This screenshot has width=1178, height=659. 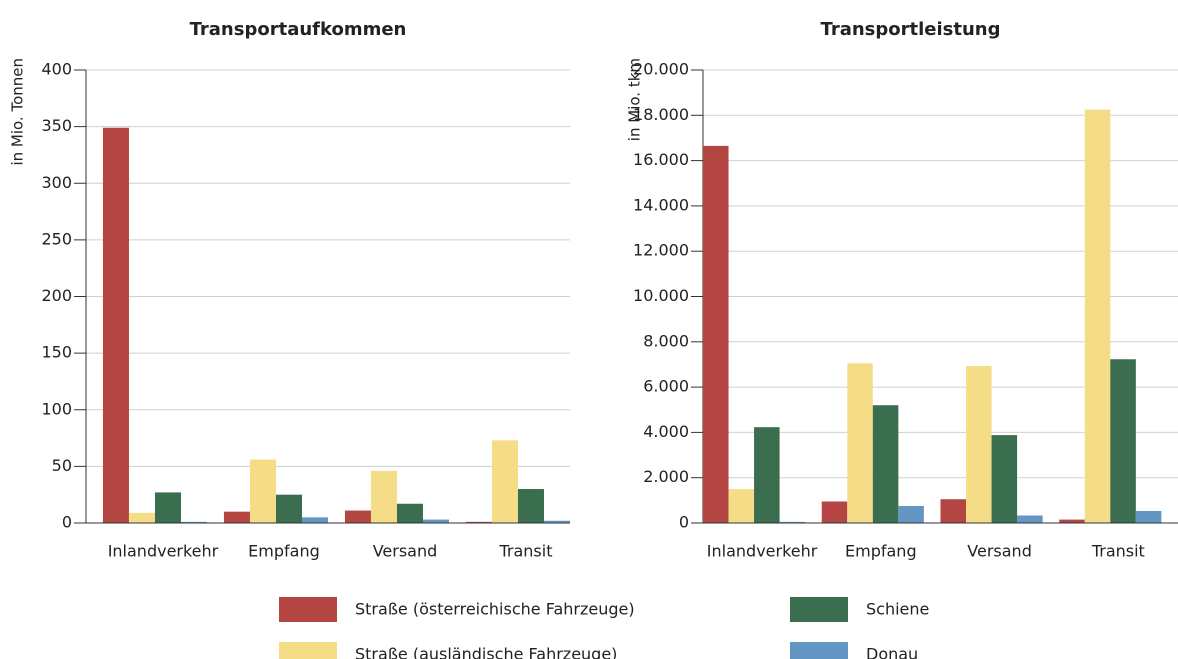 What do you see at coordinates (56, 69) in the screenshot?
I see `y-tick-label: 400` at bounding box center [56, 69].